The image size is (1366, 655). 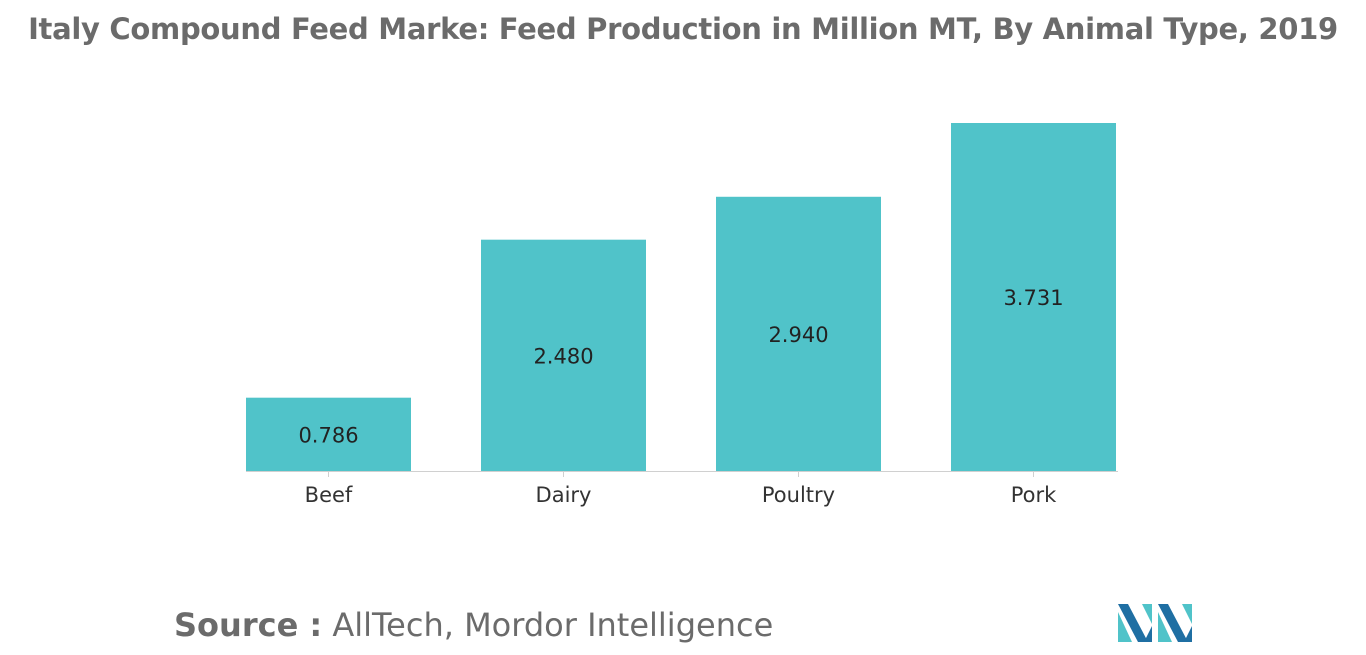 What do you see at coordinates (1155, 623) in the screenshot?
I see `mordor-intelligence-logo-icon` at bounding box center [1155, 623].